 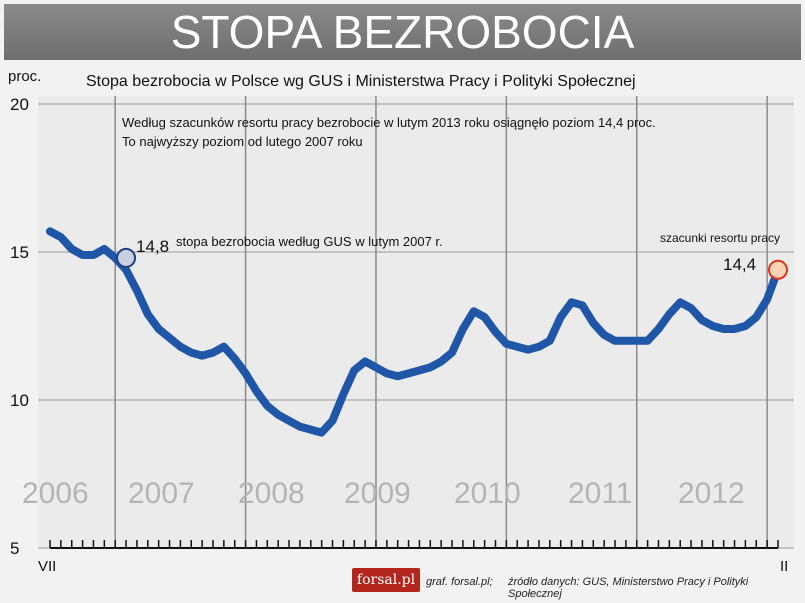 What do you see at coordinates (161, 493) in the screenshot?
I see `year-label: 2007` at bounding box center [161, 493].